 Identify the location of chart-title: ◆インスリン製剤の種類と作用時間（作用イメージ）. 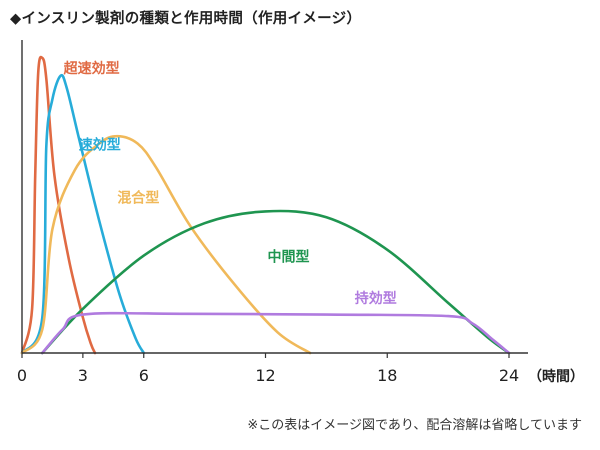
(186, 19).